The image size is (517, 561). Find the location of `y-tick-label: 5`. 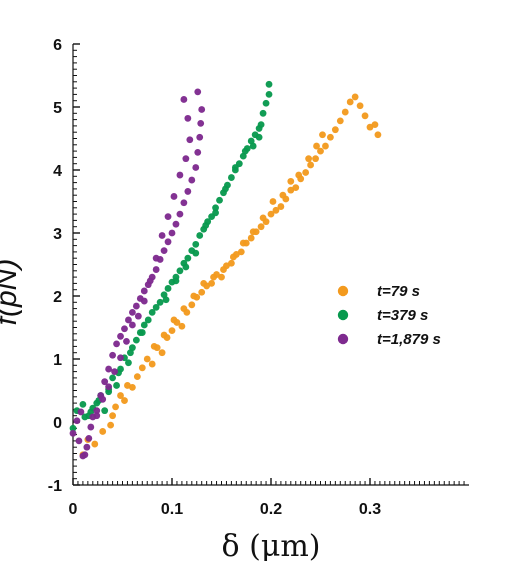

y-tick-label: 5 is located at coordinates (57, 108).